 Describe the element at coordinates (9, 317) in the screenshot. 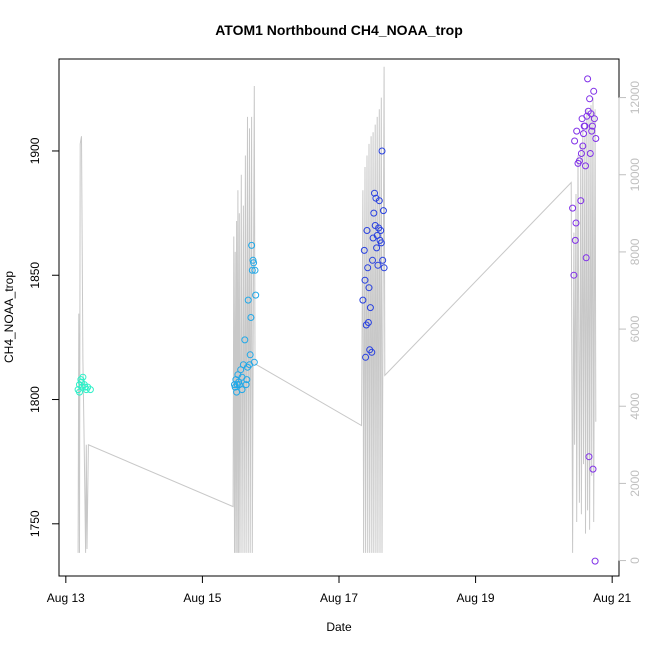

I see `y-axis-label: CH4_NOAA_trop` at that location.